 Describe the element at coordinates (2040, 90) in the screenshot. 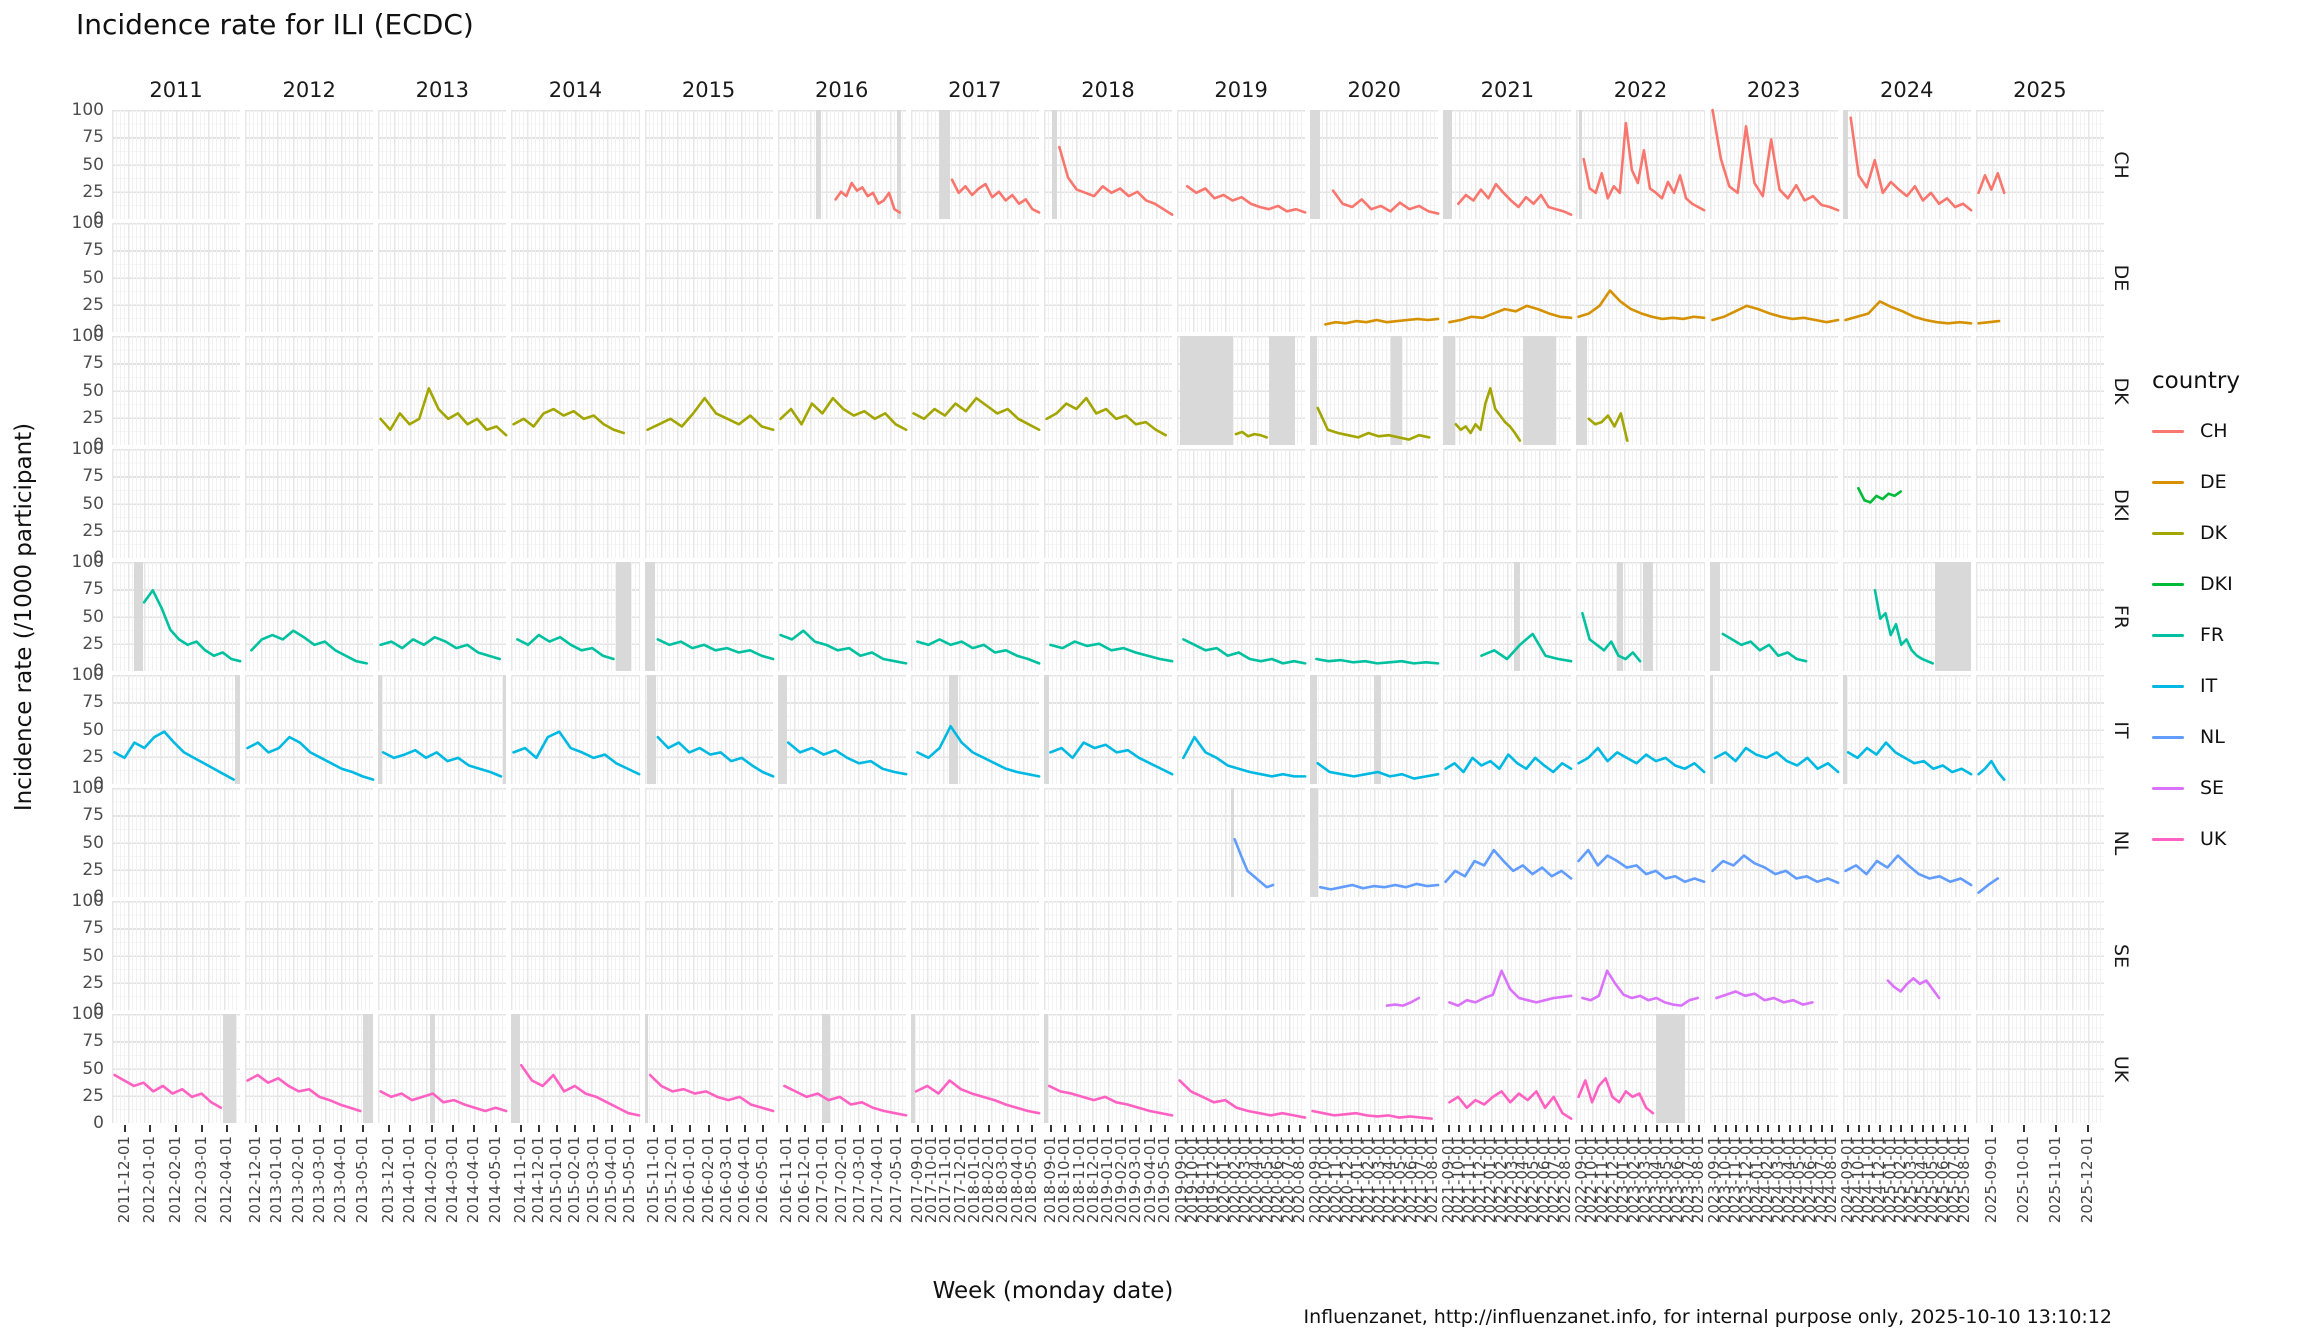

I see `facet-col-header: 2025` at that location.